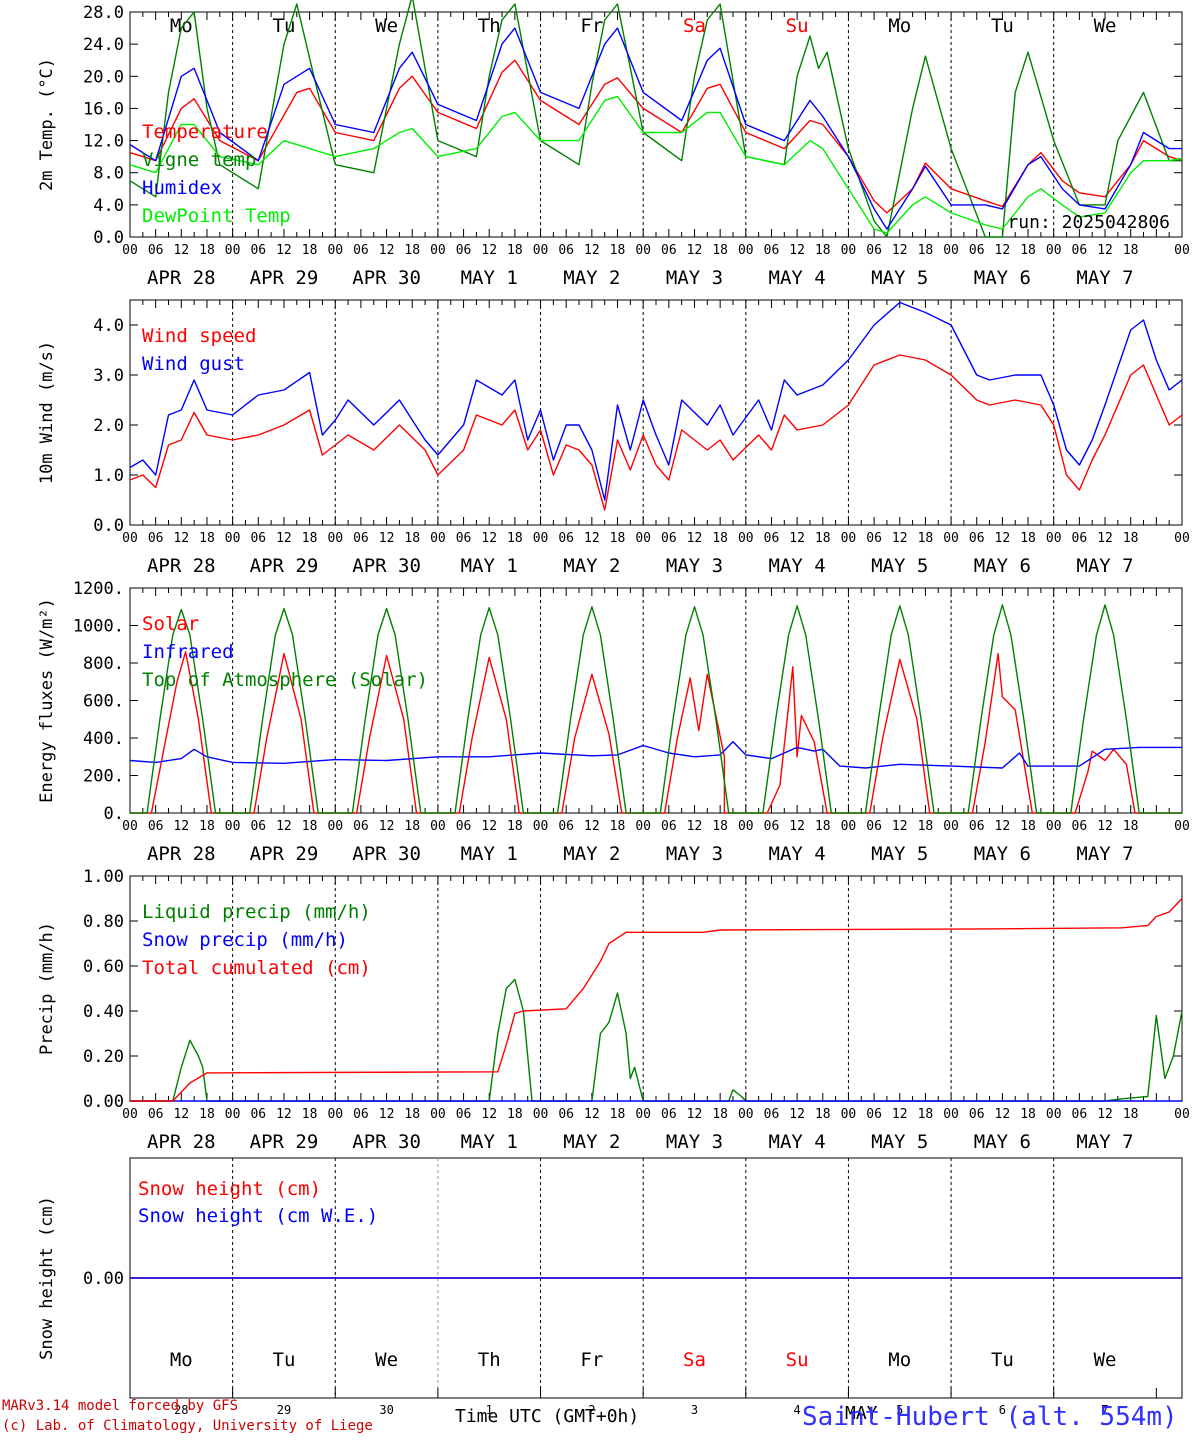 This screenshot has width=1194, height=1440. What do you see at coordinates (284, 1410) in the screenshot?
I see `day-number-label: 29` at bounding box center [284, 1410].